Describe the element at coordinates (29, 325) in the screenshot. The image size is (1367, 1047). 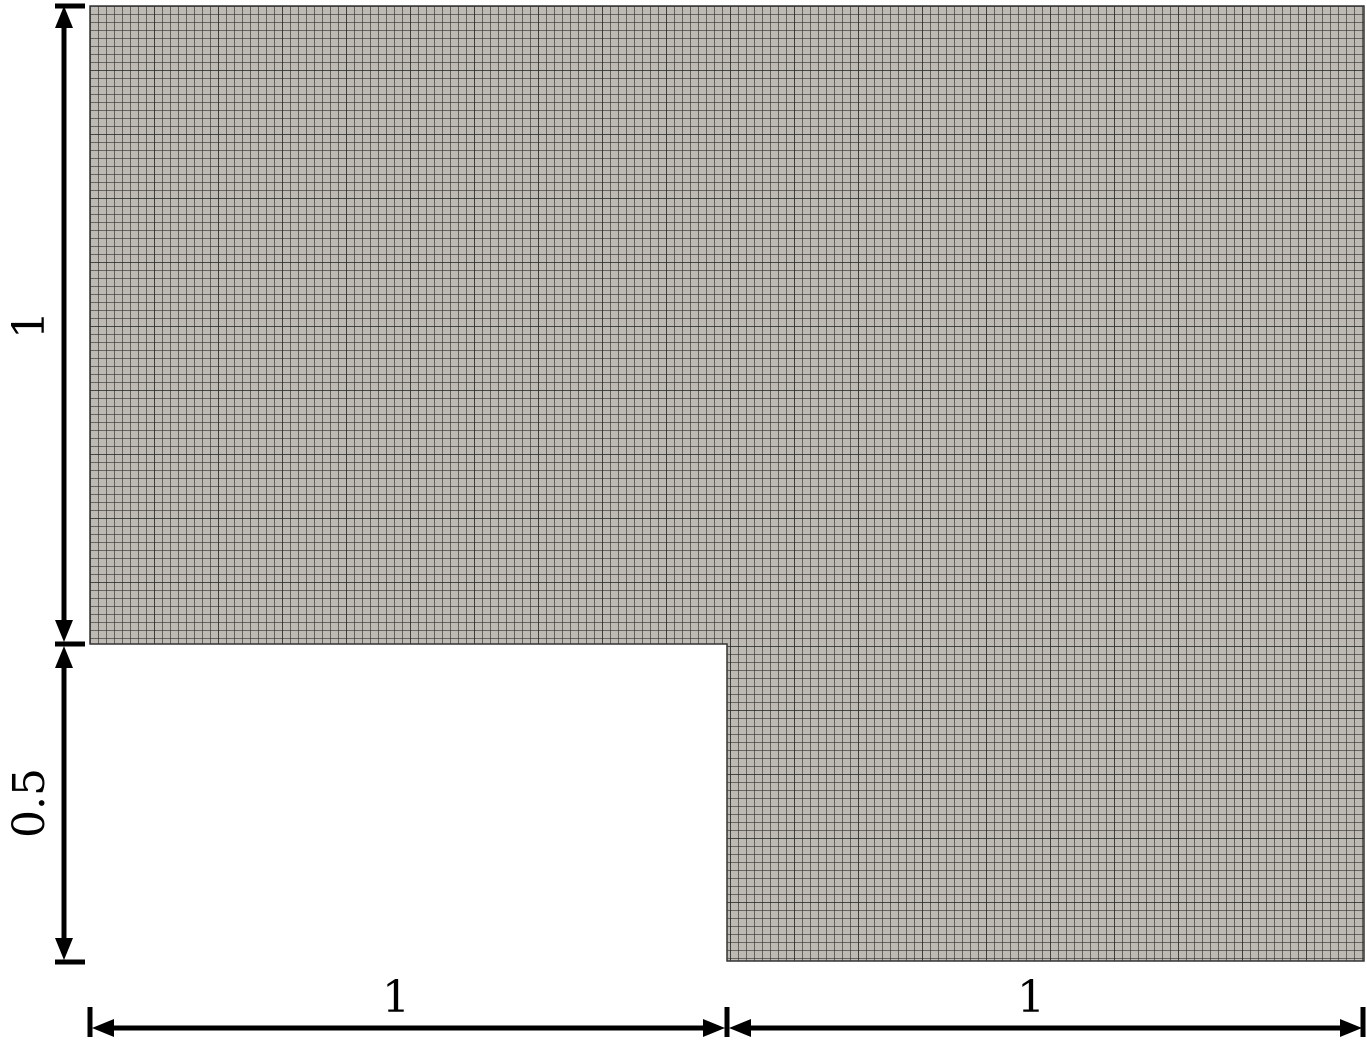
I see `label-left-upper-height: 1` at that location.